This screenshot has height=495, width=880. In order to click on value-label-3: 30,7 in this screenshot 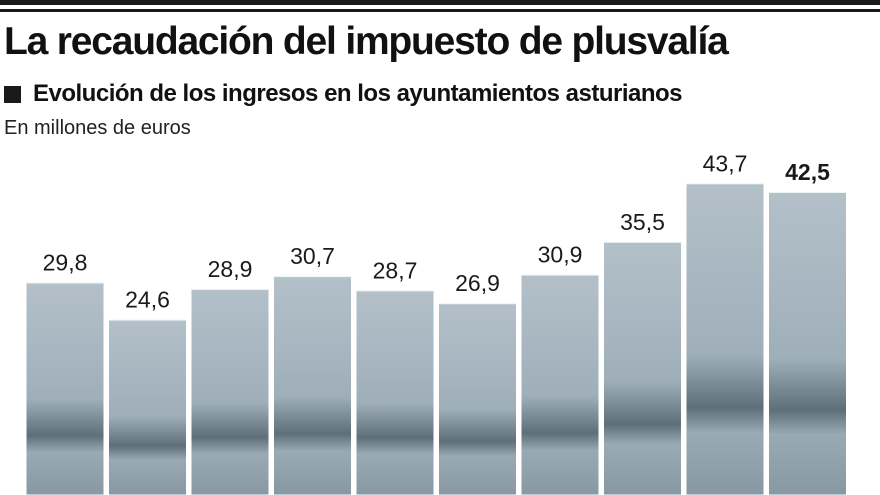, I will do `click(312, 256)`.